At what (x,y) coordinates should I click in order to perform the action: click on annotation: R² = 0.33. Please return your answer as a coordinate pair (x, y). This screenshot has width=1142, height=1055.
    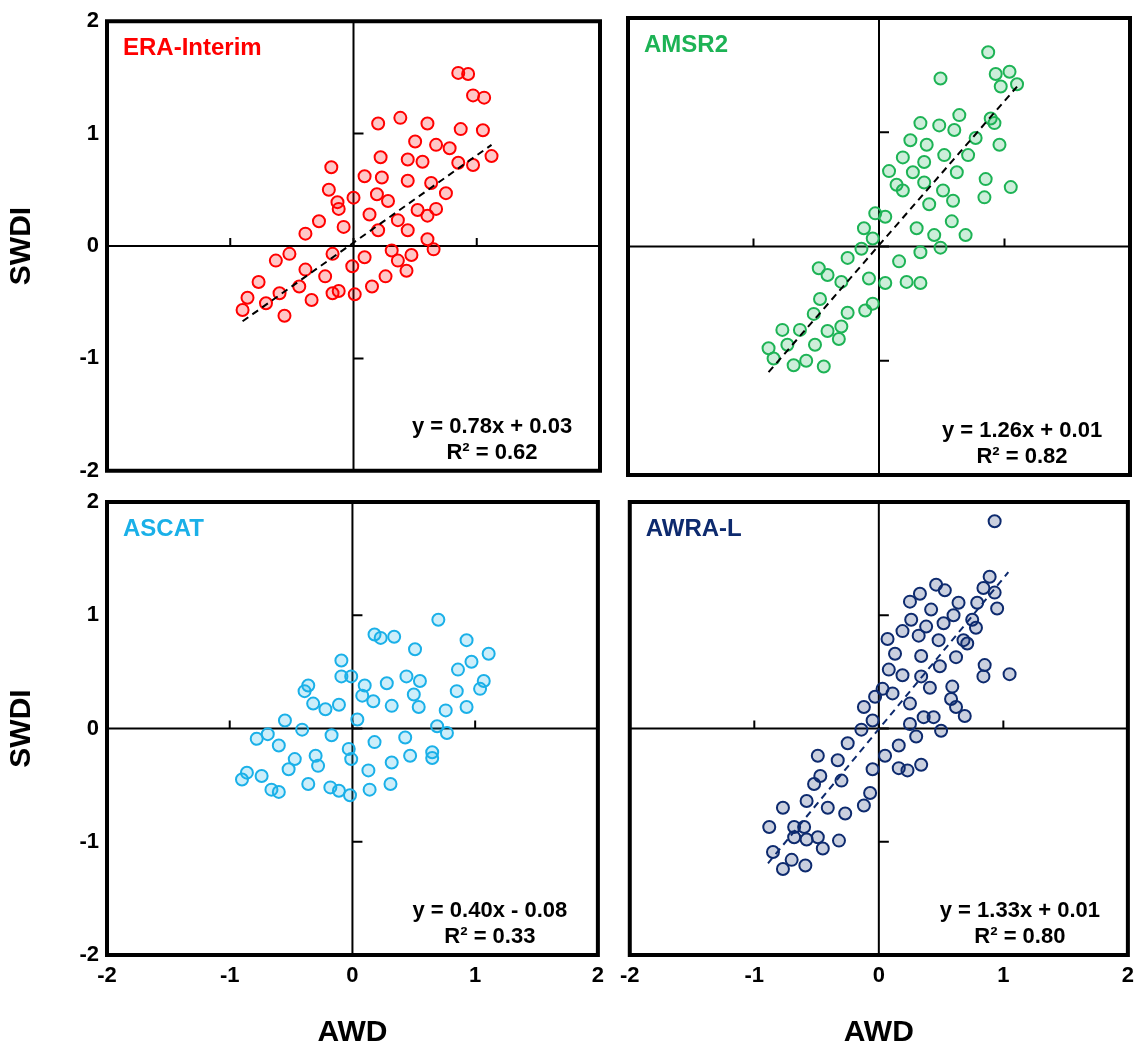
    Looking at the image, I should click on (490, 935).